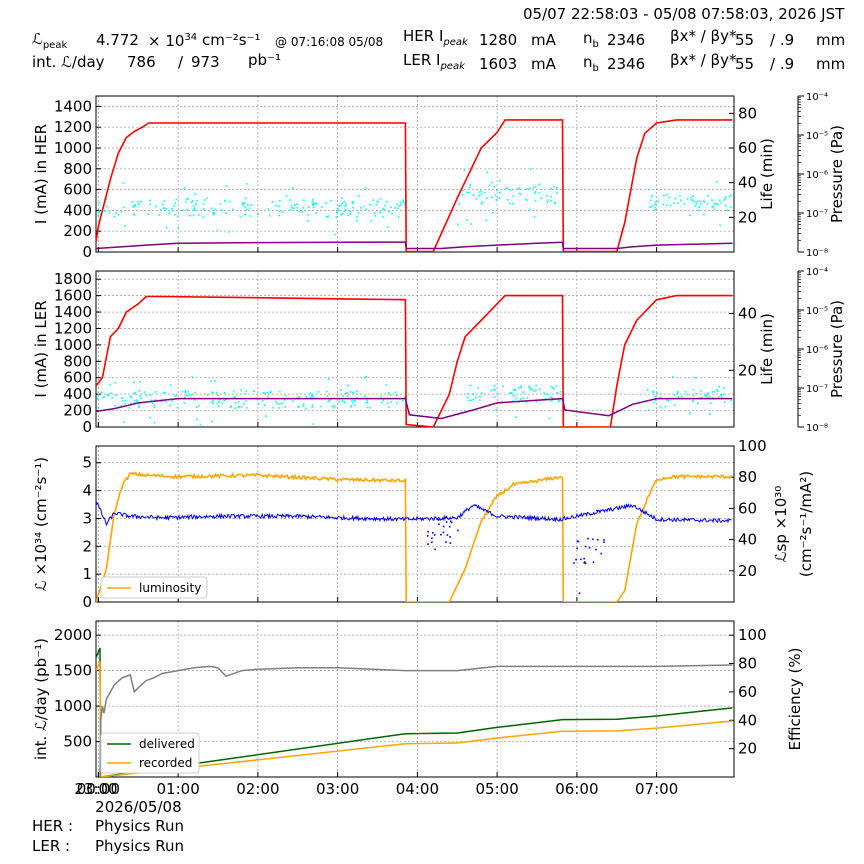  Describe the element at coordinates (747, 749) in the screenshot. I see `y2tick-label: 20` at that location.